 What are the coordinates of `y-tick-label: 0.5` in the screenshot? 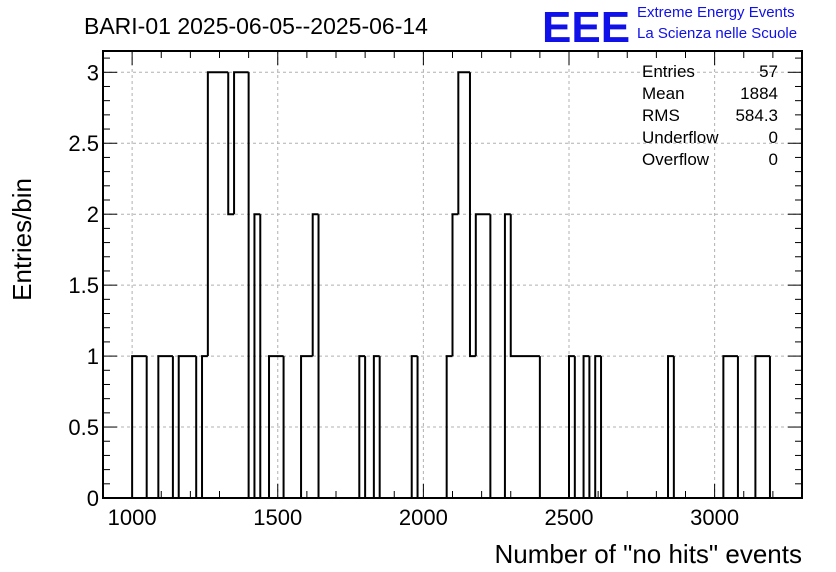 It's located at (83, 427).